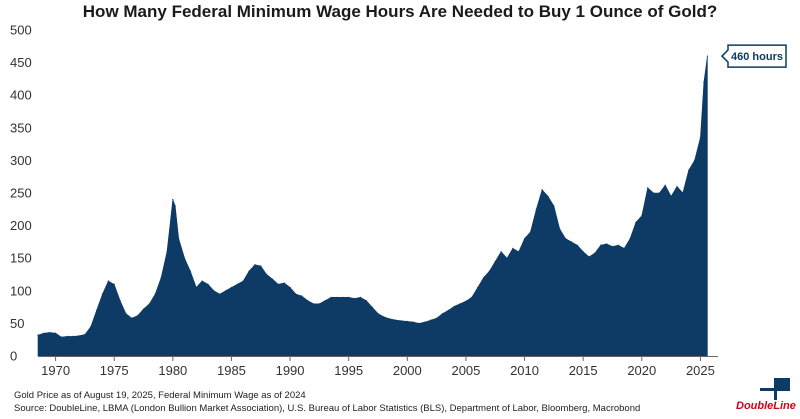 This screenshot has height=419, width=800. What do you see at coordinates (21, 160) in the screenshot?
I see `y-tick-label: 300` at bounding box center [21, 160].